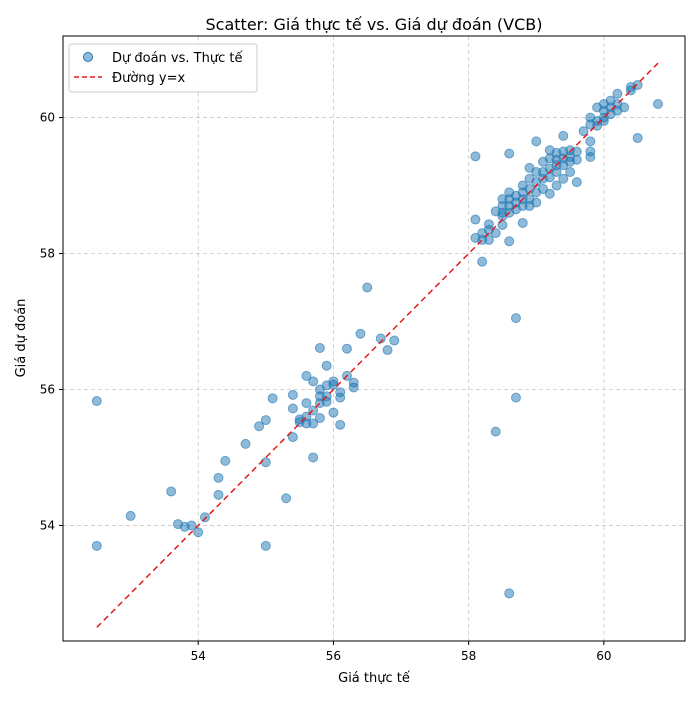 The height and width of the screenshot is (704, 700). I want to click on x-tick-label: 54, so click(198, 656).